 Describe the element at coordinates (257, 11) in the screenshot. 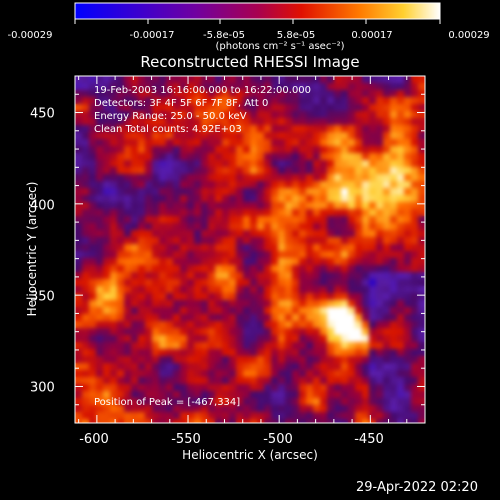

I see `colorbar` at that location.